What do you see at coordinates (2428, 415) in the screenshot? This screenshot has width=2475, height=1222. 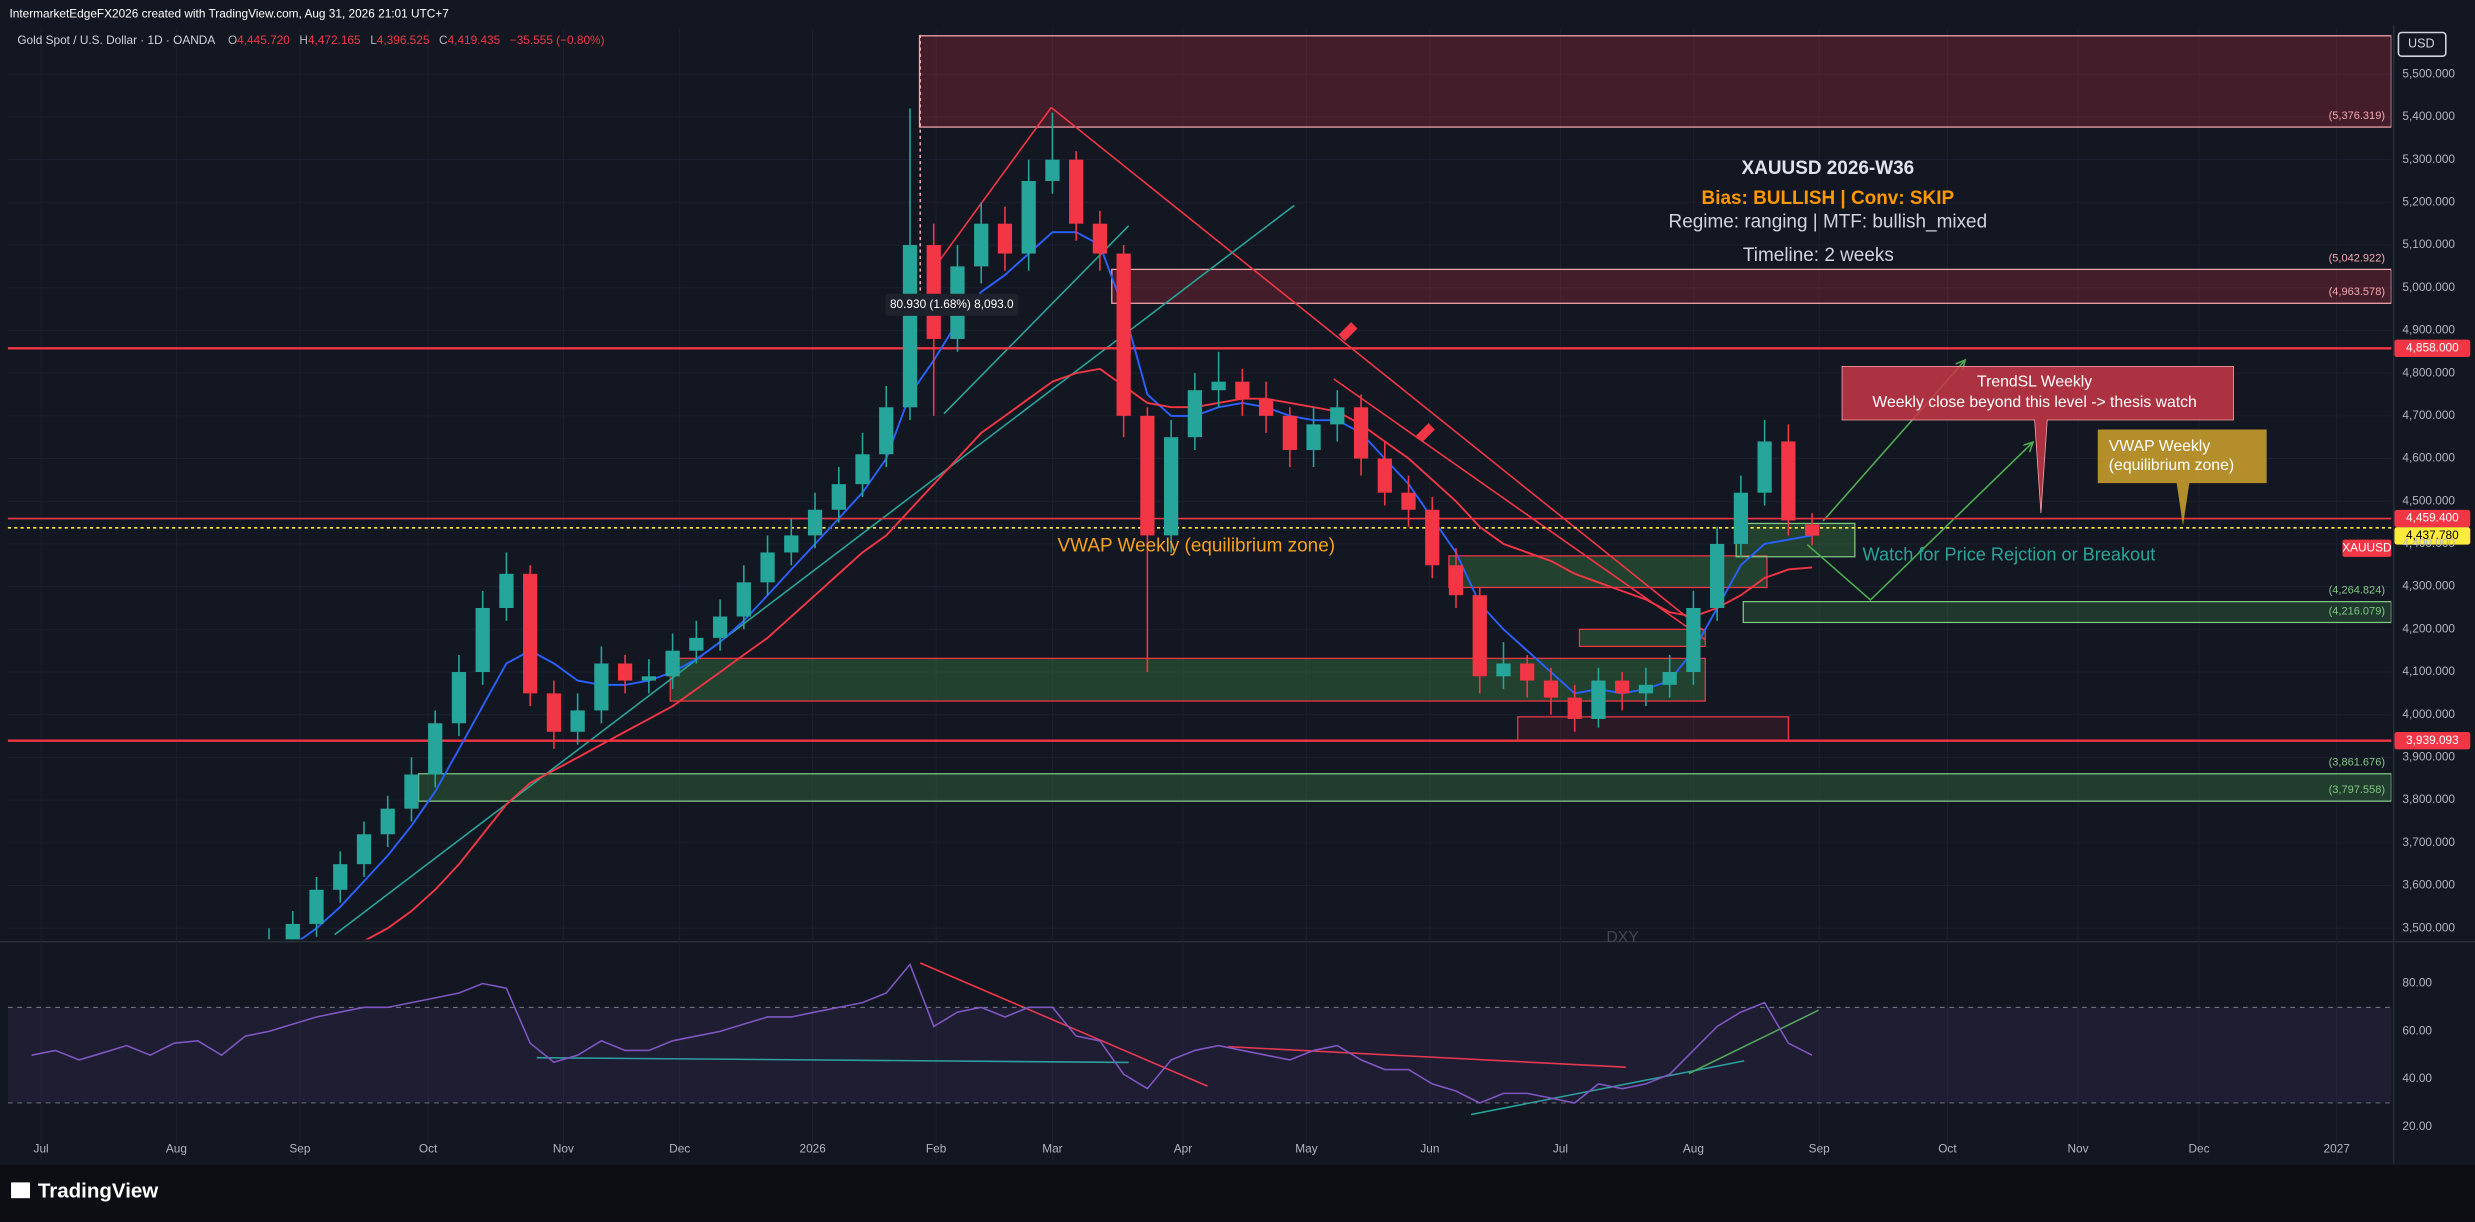 I see `y-tick-label: 4,700.000` at bounding box center [2428, 415].